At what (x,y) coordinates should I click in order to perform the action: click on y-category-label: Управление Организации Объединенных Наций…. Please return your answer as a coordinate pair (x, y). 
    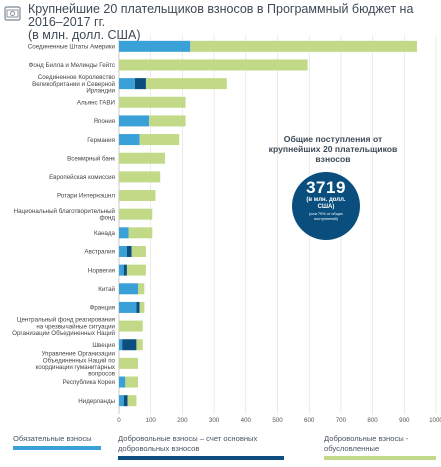
    Looking at the image, I should click on (75, 364).